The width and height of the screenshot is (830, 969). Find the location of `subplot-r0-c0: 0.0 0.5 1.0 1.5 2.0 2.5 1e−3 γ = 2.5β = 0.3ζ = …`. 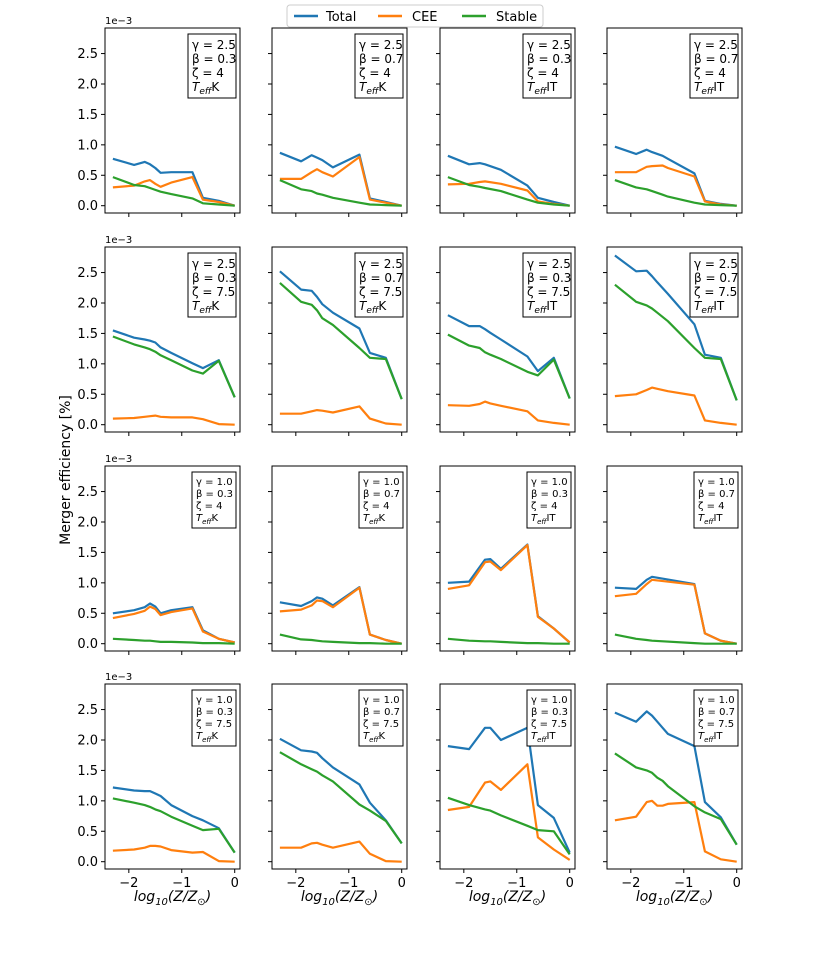

subplot-r0-c0: 0.0 0.5 1.0 1.5 2.0 2.5 1e−3 γ = 2.5β = 0.3ζ = … is located at coordinates (159, 116).